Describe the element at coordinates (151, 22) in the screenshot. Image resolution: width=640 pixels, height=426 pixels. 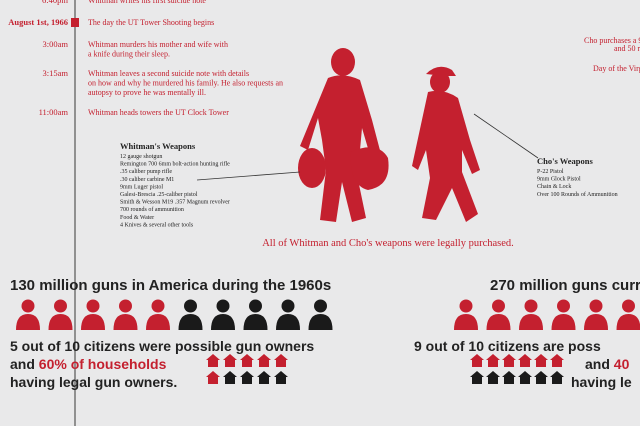
I see `event-text: The day the UT Tower Shooting begins` at that location.